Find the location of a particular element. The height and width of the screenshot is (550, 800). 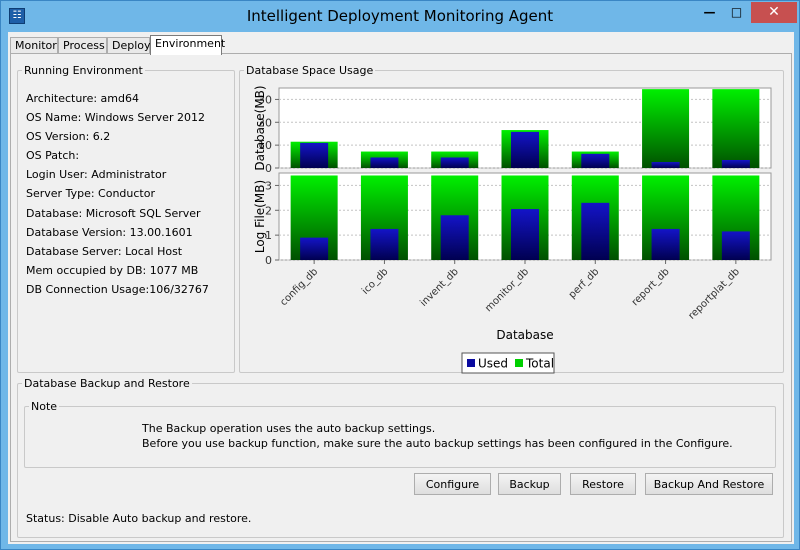

minimize-button: — is located at coordinates (709, 12).